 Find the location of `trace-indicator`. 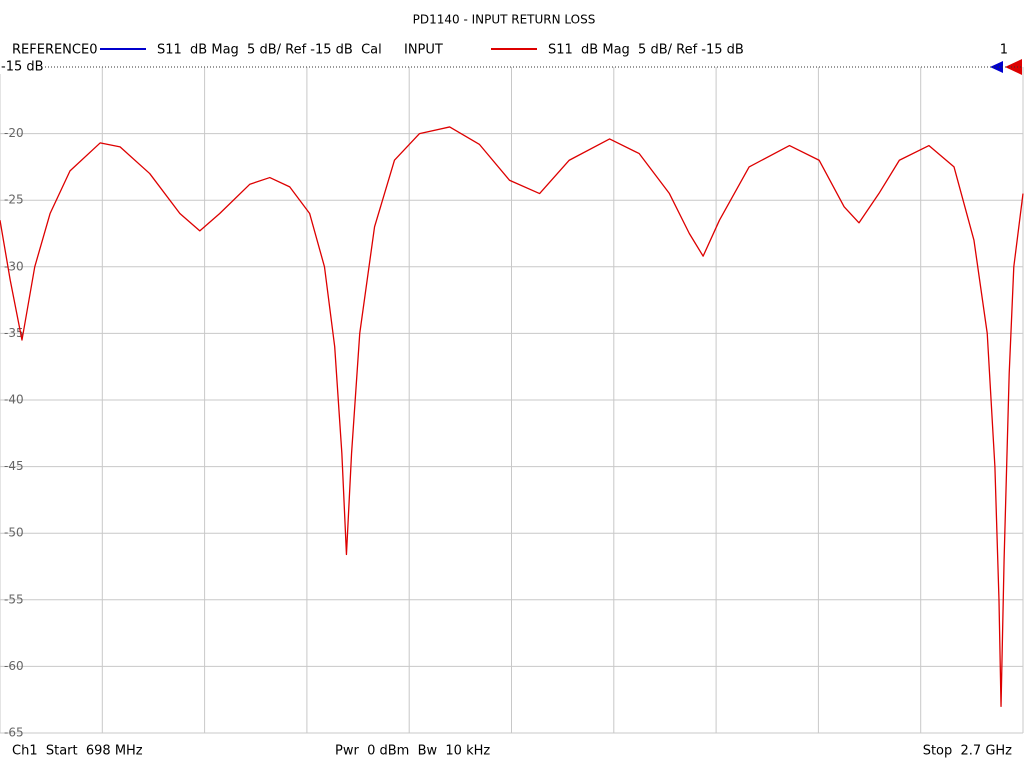

trace-indicator is located at coordinates (1013, 67).